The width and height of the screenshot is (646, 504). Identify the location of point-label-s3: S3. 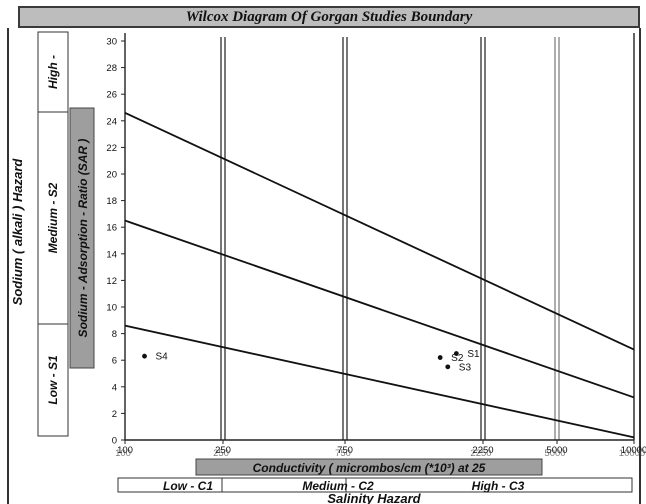
(465, 367).